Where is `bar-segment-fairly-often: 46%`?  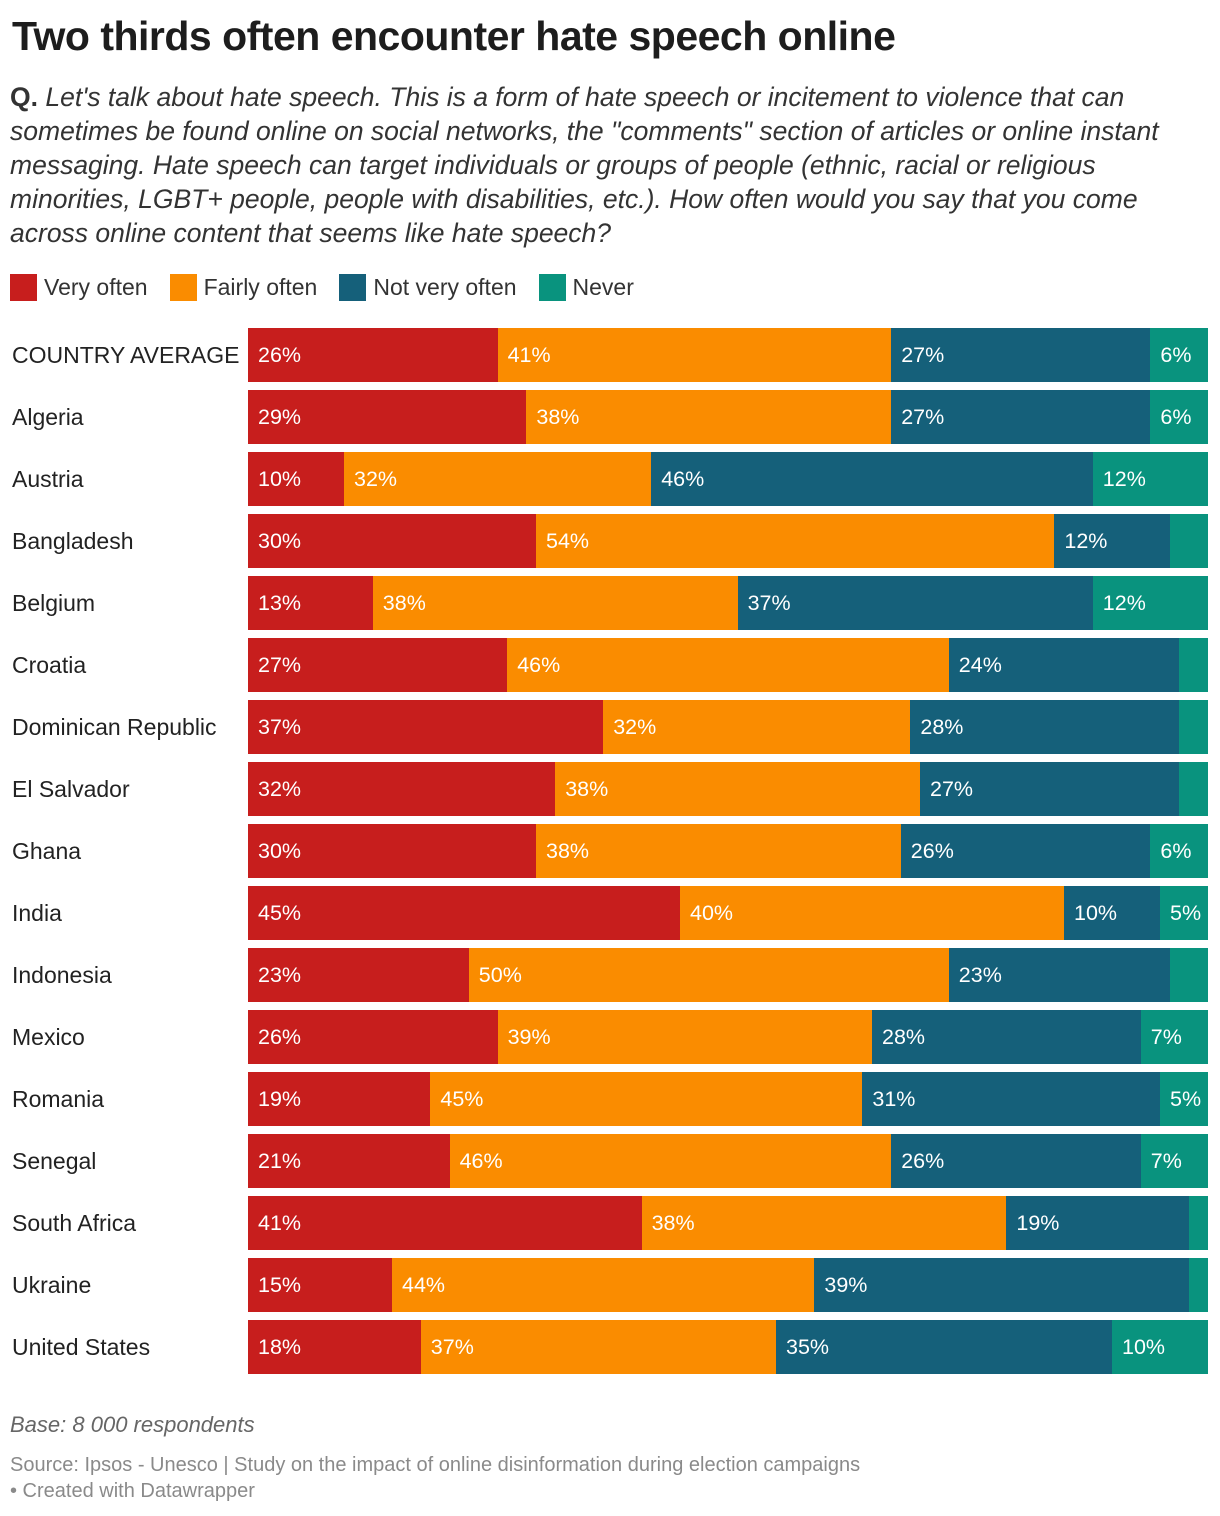
bar-segment-fairly-often: 46% is located at coordinates (728, 665).